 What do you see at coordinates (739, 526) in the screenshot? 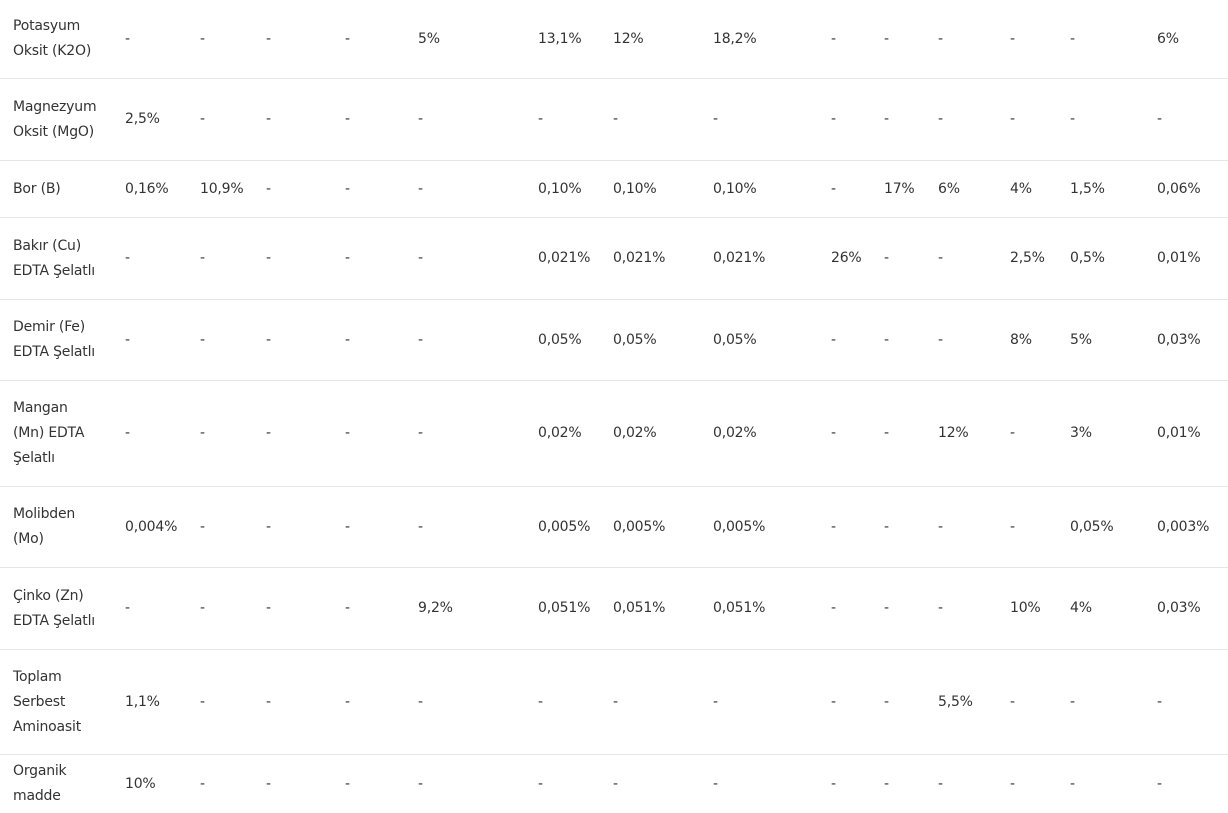
I see `value-cell: 0,005%` at bounding box center [739, 526].